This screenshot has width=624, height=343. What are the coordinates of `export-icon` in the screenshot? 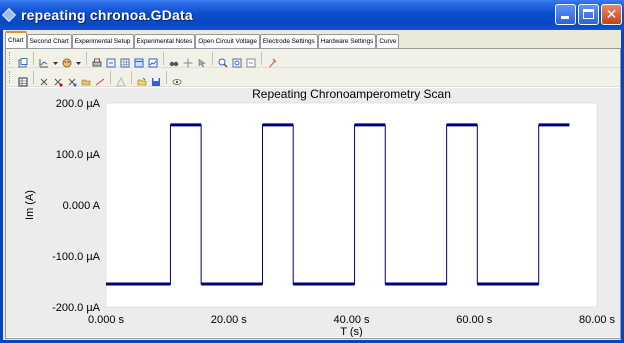 It's located at (111, 60).